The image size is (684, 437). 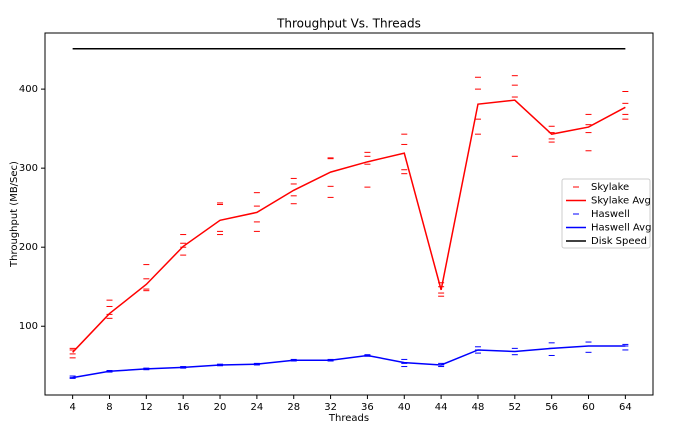 I want to click on x-tick-label: 12, so click(x=146, y=407).